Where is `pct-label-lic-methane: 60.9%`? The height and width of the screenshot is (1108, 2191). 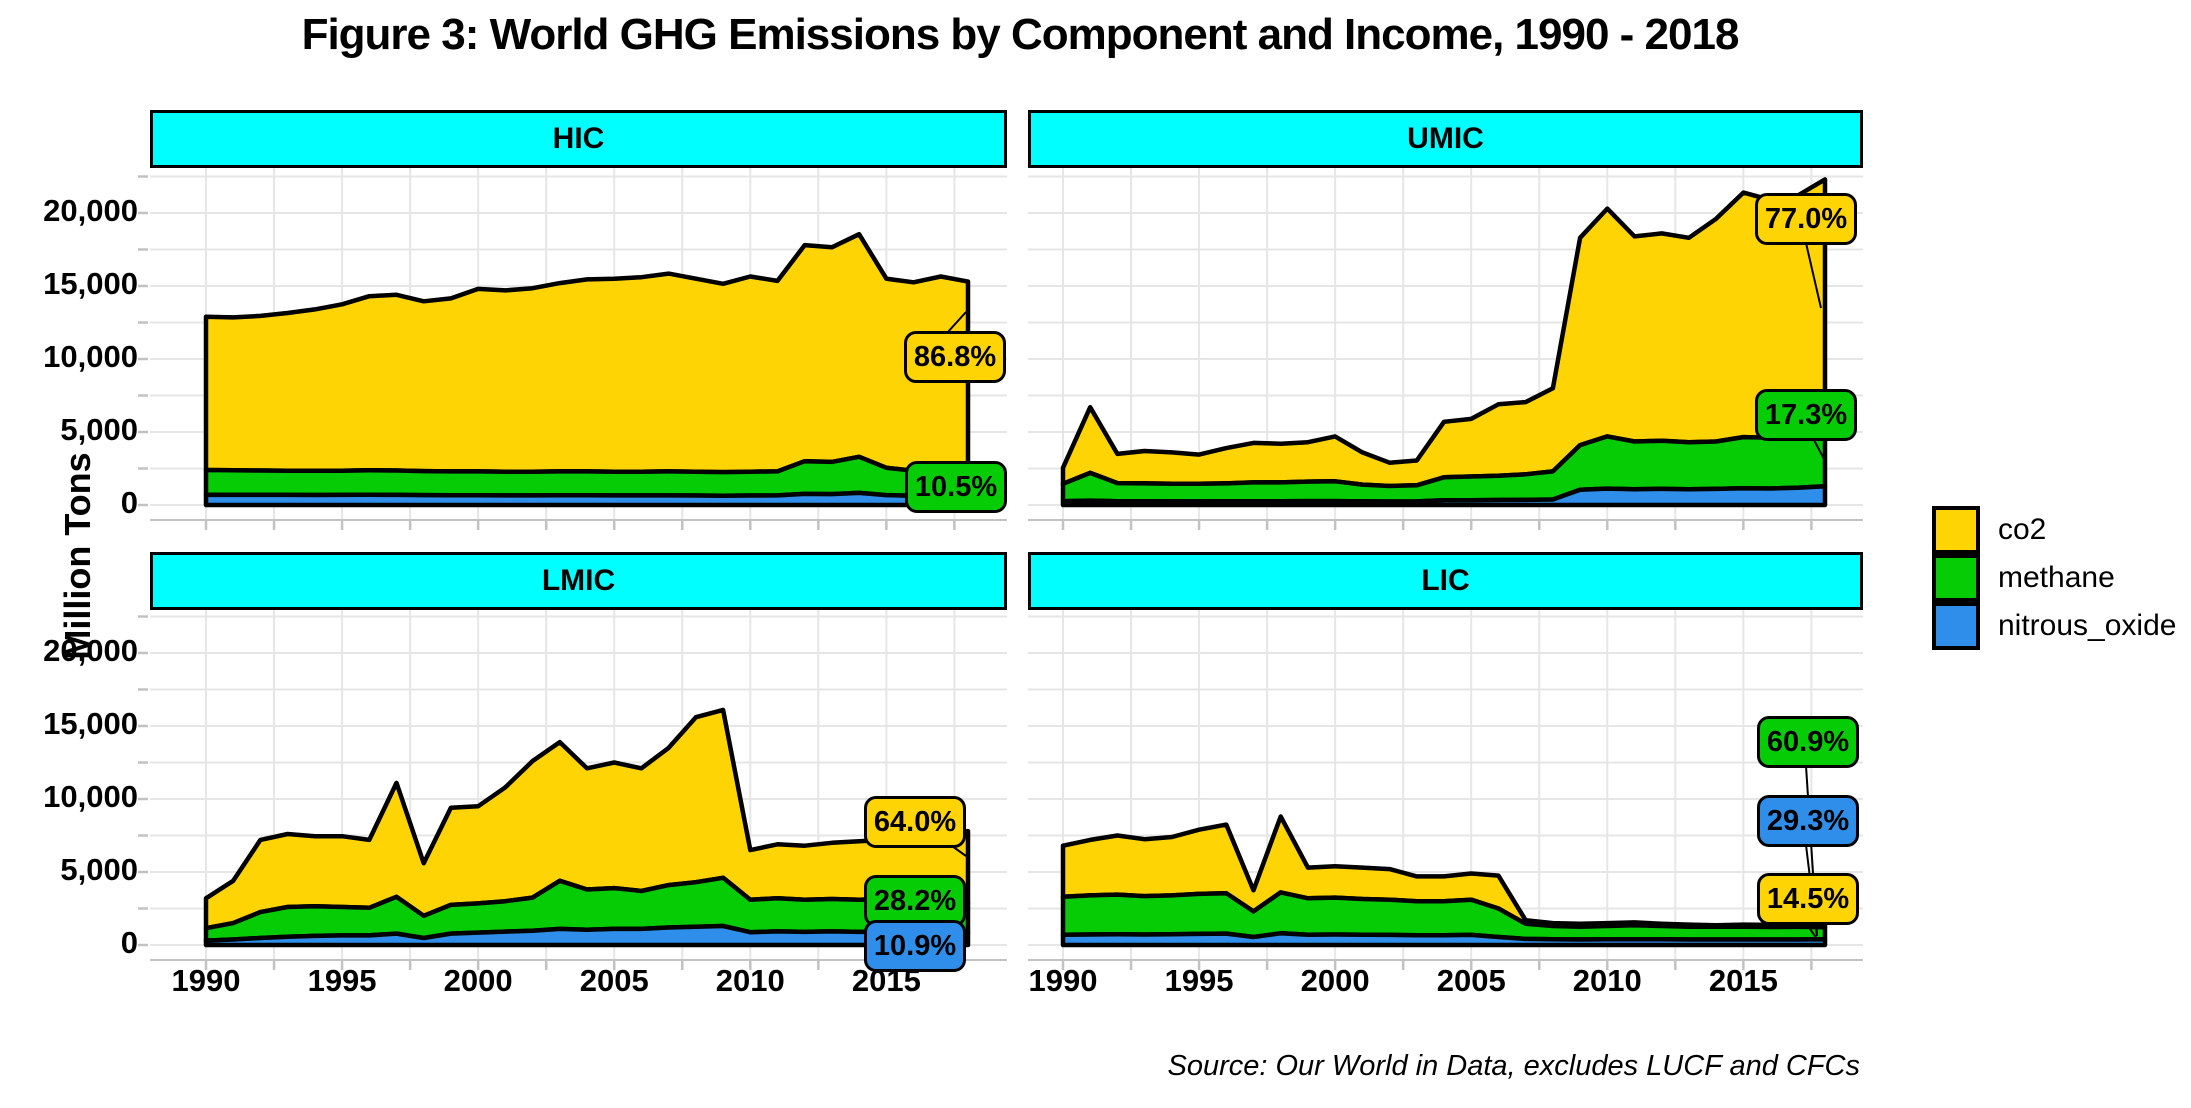 pct-label-lic-methane: 60.9% is located at coordinates (1808, 742).